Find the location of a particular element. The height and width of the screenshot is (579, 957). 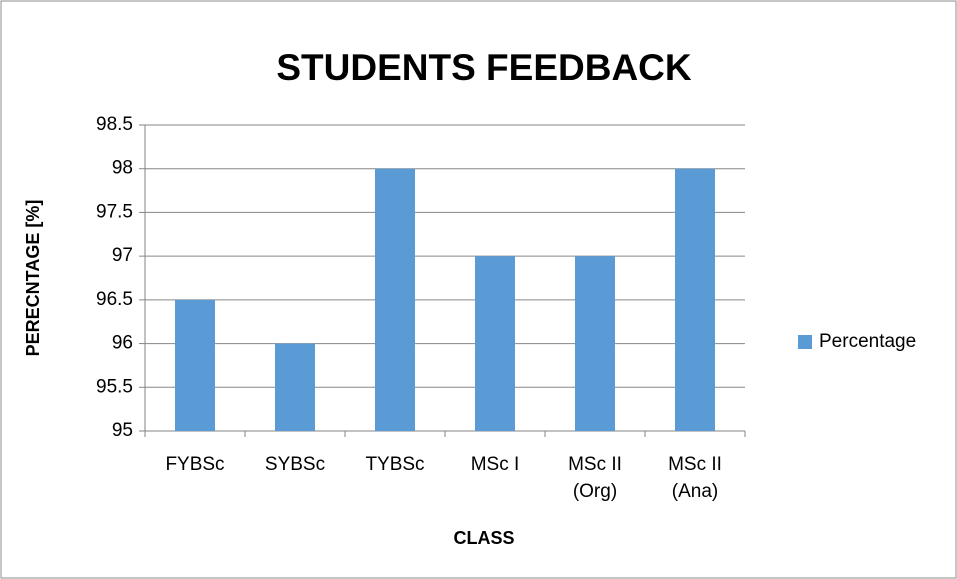

legend-label: Percentage is located at coordinates (867, 341).